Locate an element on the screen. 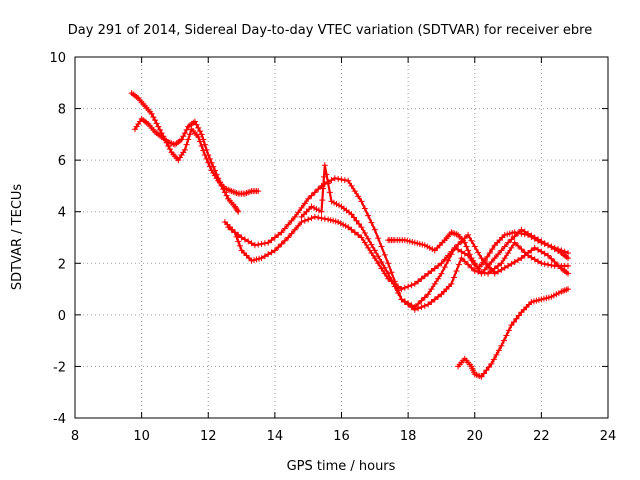 The width and height of the screenshot is (640, 480). x-tick-label: 20 is located at coordinates (474, 436).